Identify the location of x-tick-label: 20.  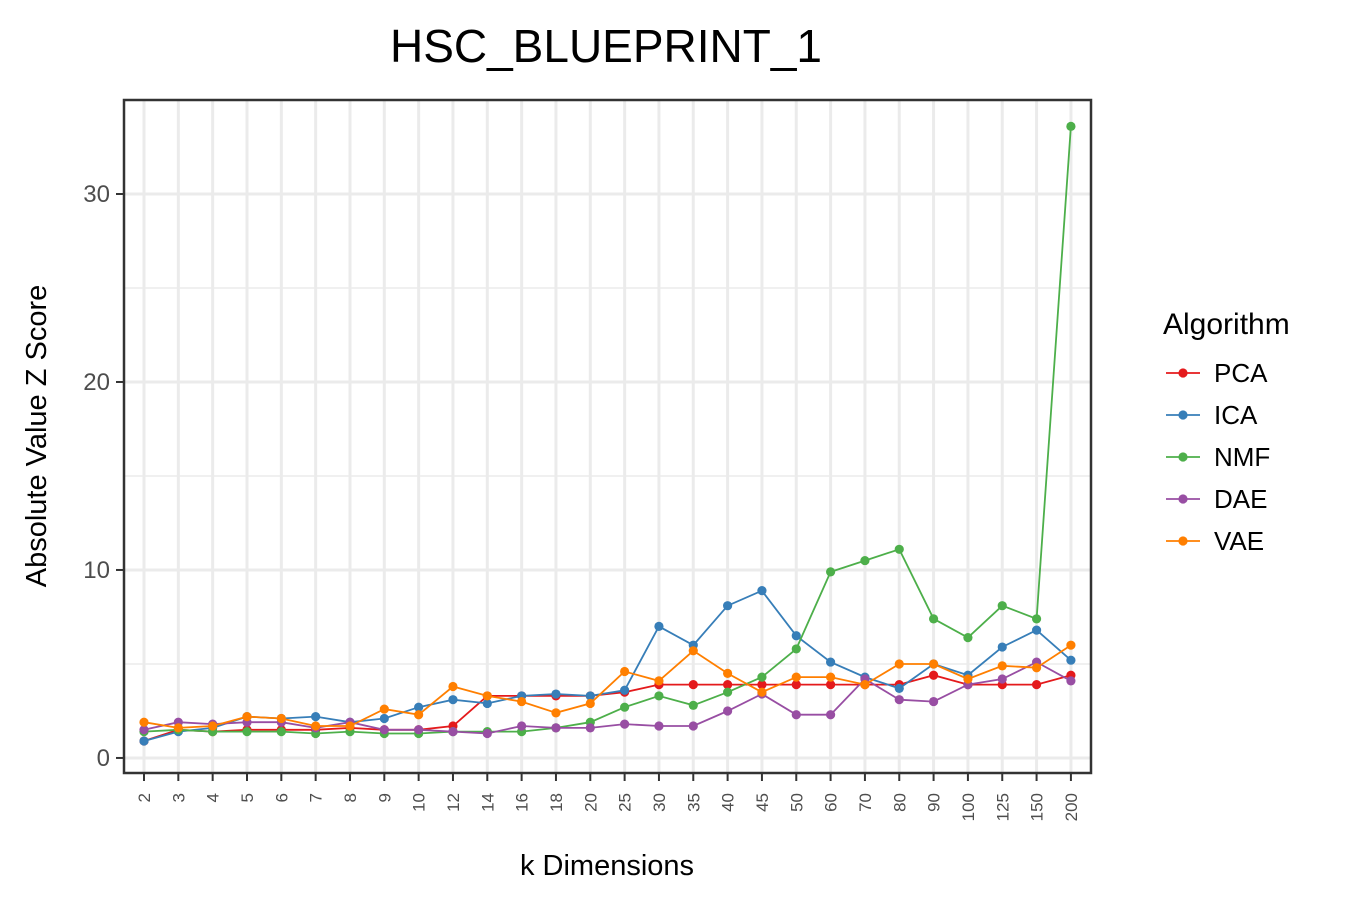
(590, 802).